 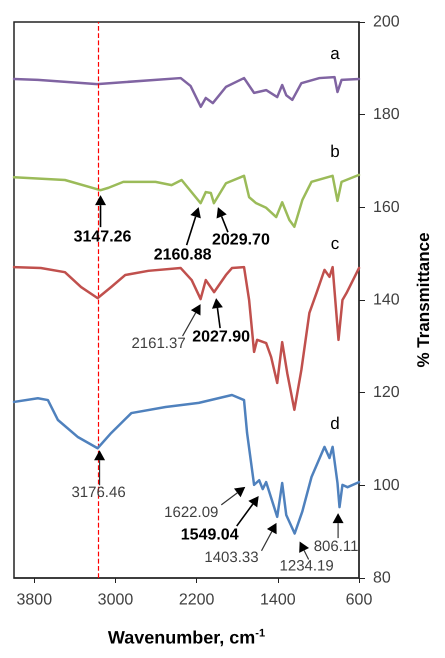 I want to click on y-tick-label: 100, so click(x=386, y=485).